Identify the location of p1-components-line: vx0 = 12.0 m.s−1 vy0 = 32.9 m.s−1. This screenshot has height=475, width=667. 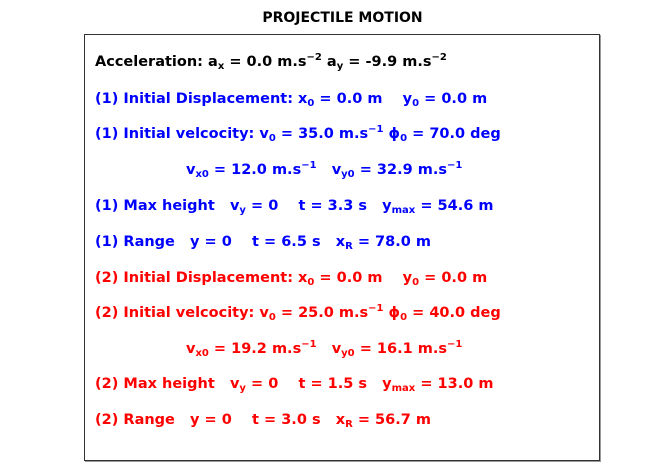
(324, 170).